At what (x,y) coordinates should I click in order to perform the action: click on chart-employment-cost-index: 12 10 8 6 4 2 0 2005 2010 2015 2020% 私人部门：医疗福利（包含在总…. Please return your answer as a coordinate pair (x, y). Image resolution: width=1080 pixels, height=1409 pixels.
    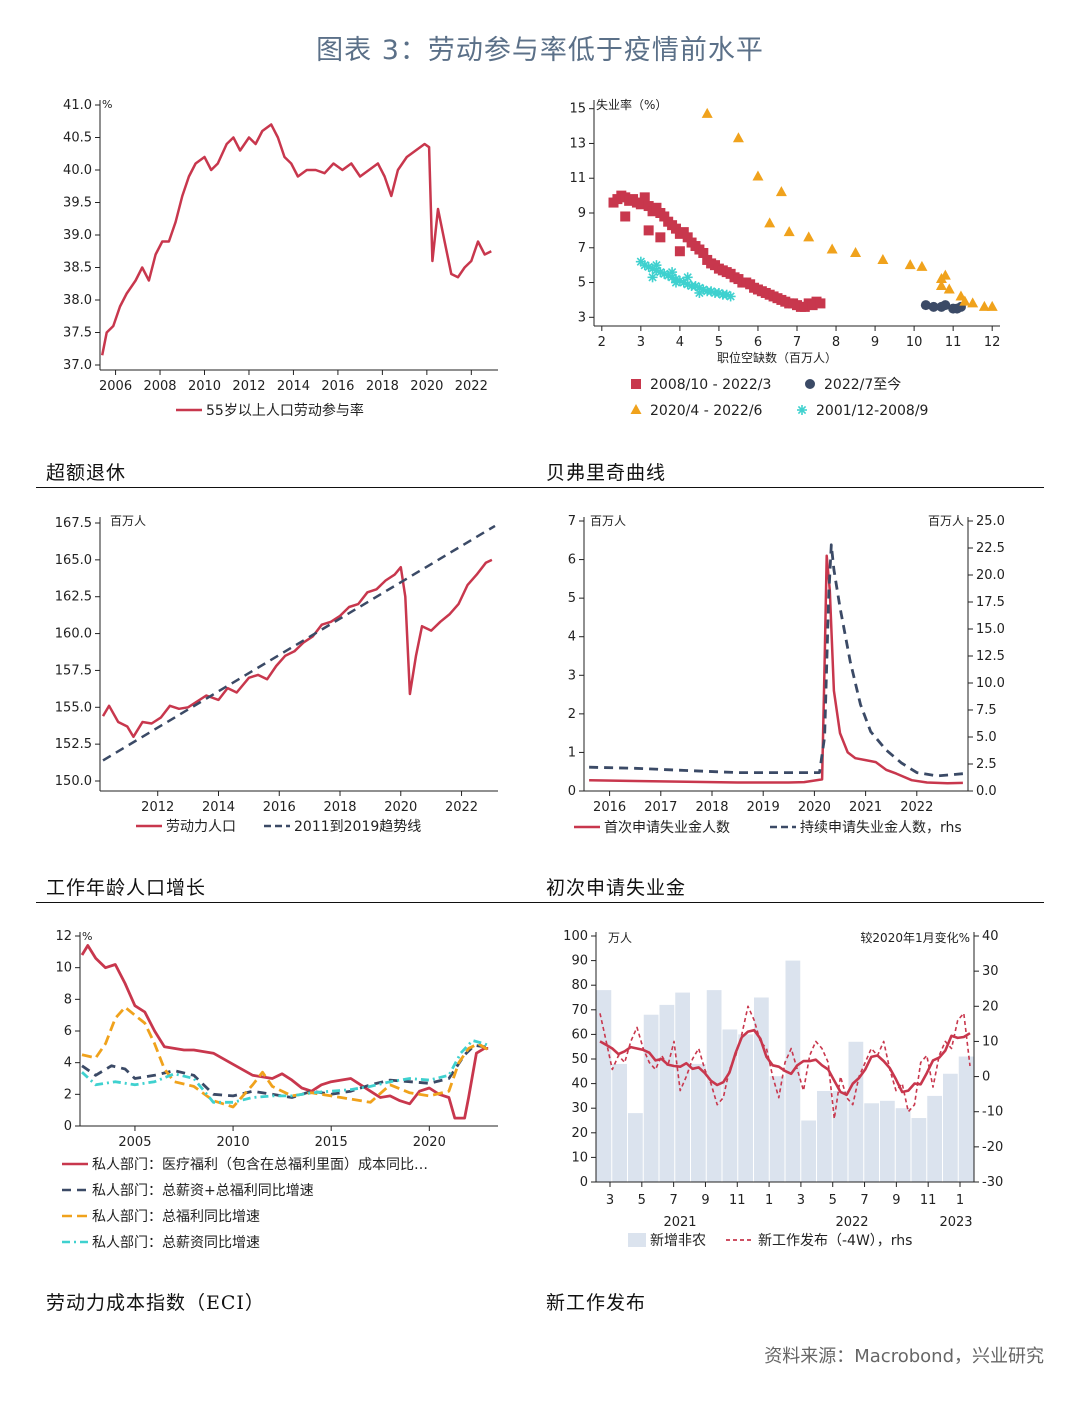
    Looking at the image, I should click on (276, 1095).